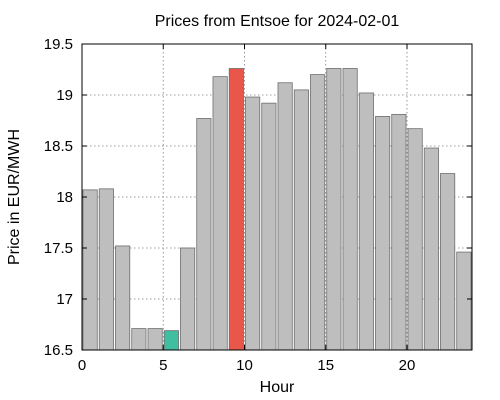 This screenshot has width=500, height=400. Describe the element at coordinates (58, 44) in the screenshot. I see `y-tick-label: 19.5` at that location.